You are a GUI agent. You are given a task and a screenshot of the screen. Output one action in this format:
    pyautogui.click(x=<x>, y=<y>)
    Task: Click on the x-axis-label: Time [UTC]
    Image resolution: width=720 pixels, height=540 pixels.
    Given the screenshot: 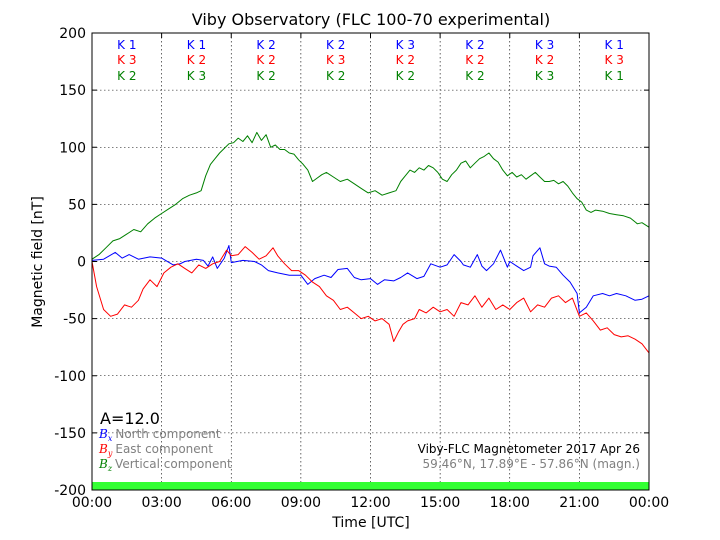 What is the action you would take?
    pyautogui.click(x=370, y=523)
    